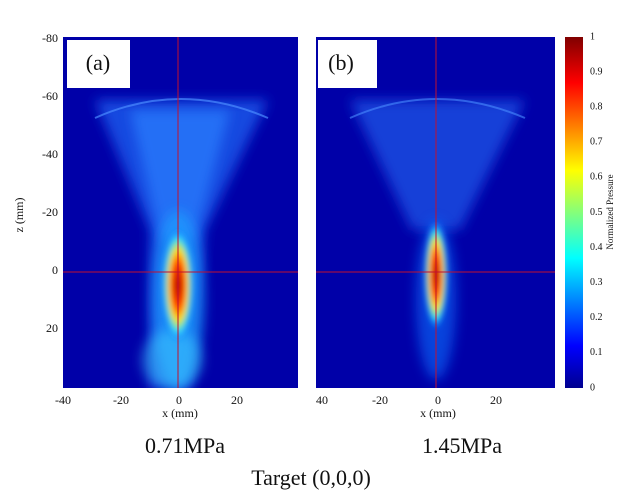  I want to click on colorbar-tick-label: 0.6, so click(596, 177).